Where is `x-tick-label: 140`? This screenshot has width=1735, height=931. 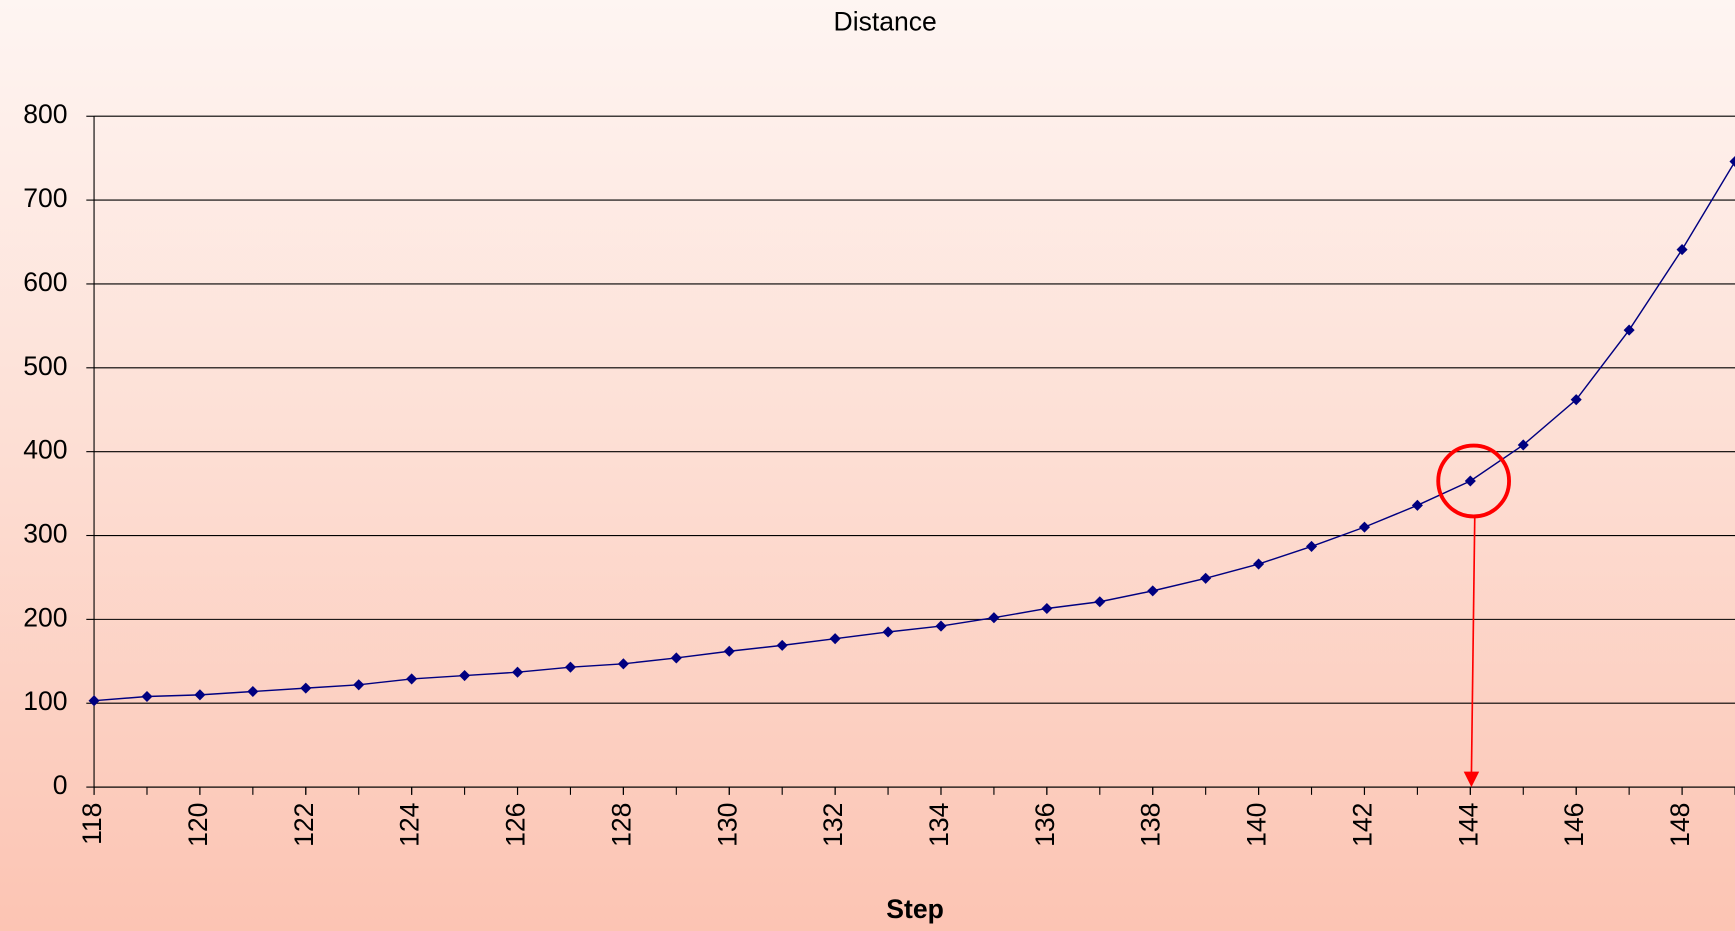
x-tick-label: 140 is located at coordinates (1257, 825).